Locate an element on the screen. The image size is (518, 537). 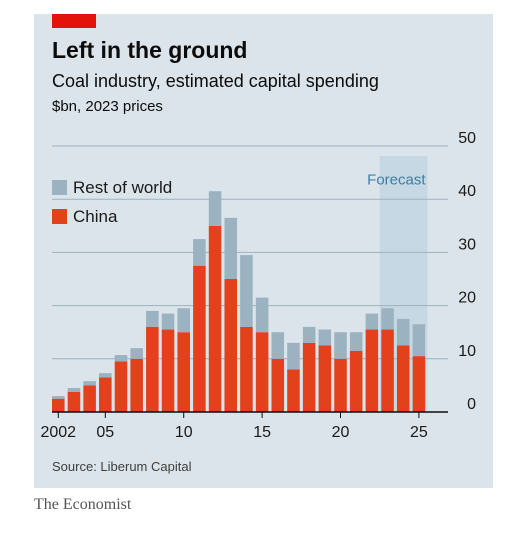
chart-title: Left in the ground is located at coordinates (150, 50).